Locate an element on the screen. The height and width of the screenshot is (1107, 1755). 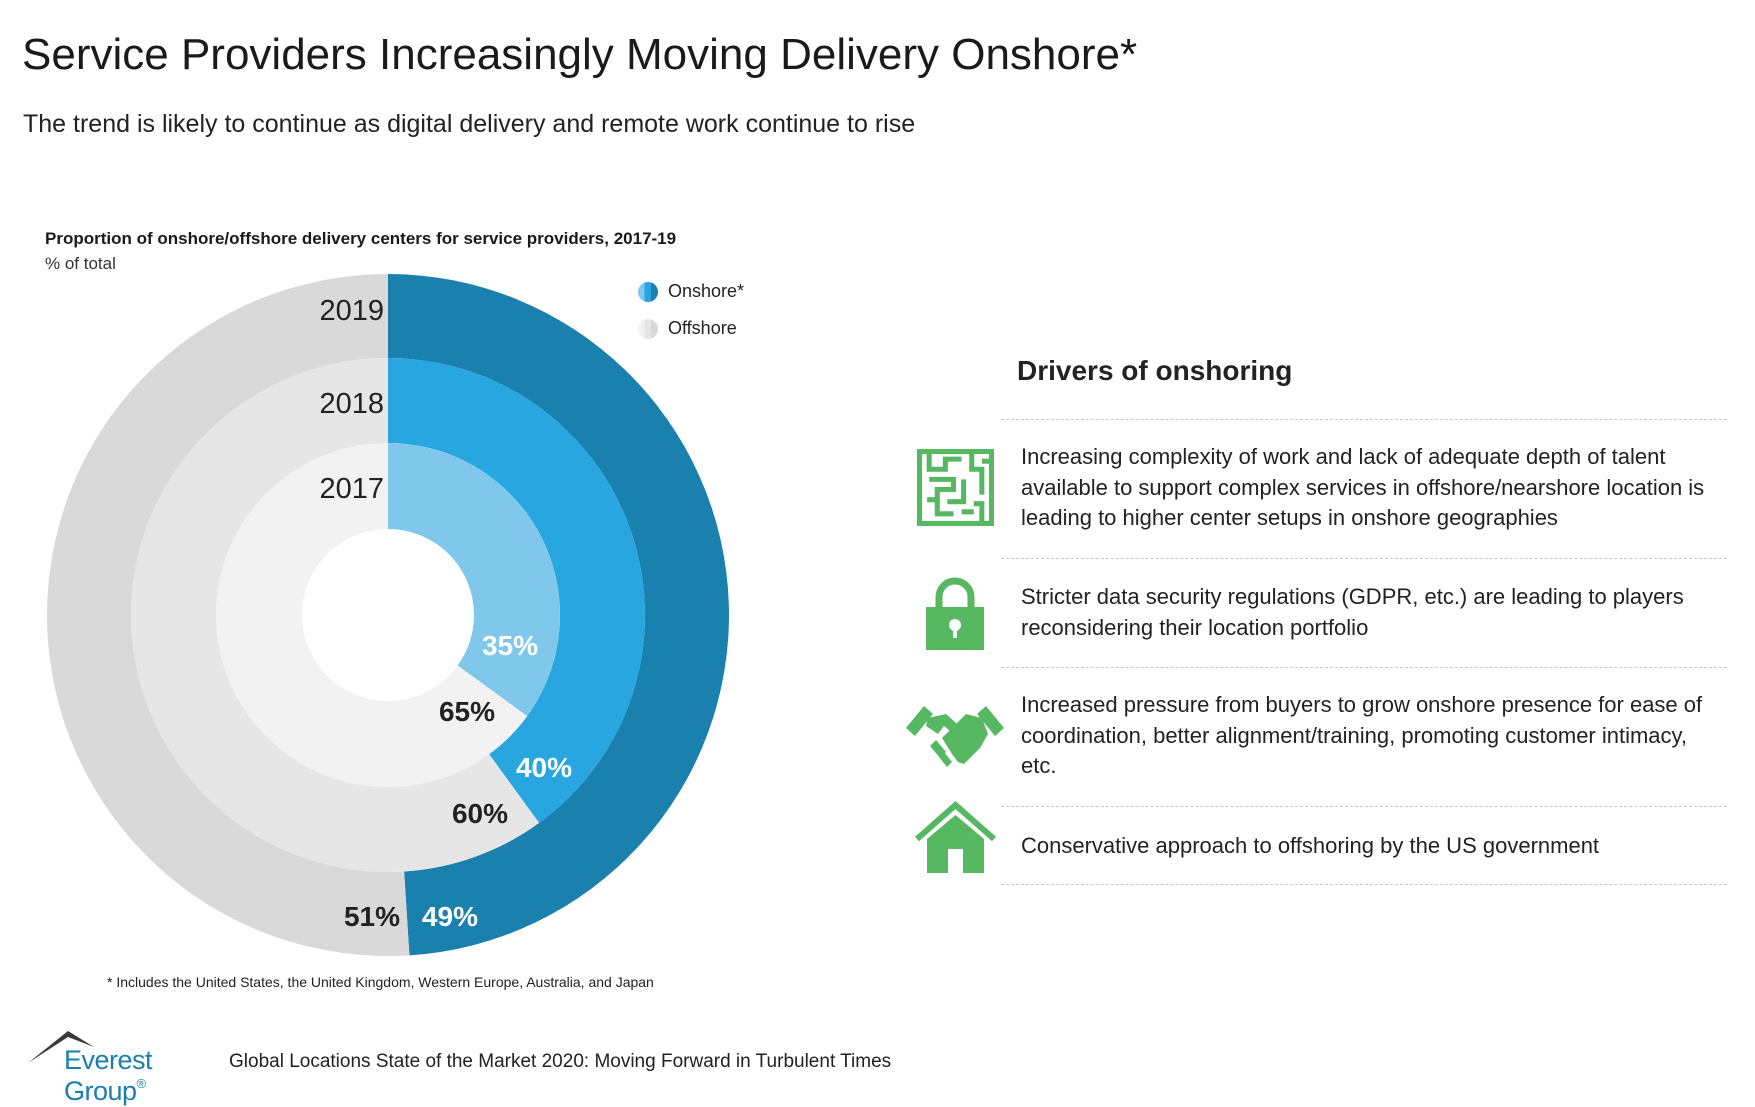
chart-unit-label: % of total is located at coordinates (80, 263).